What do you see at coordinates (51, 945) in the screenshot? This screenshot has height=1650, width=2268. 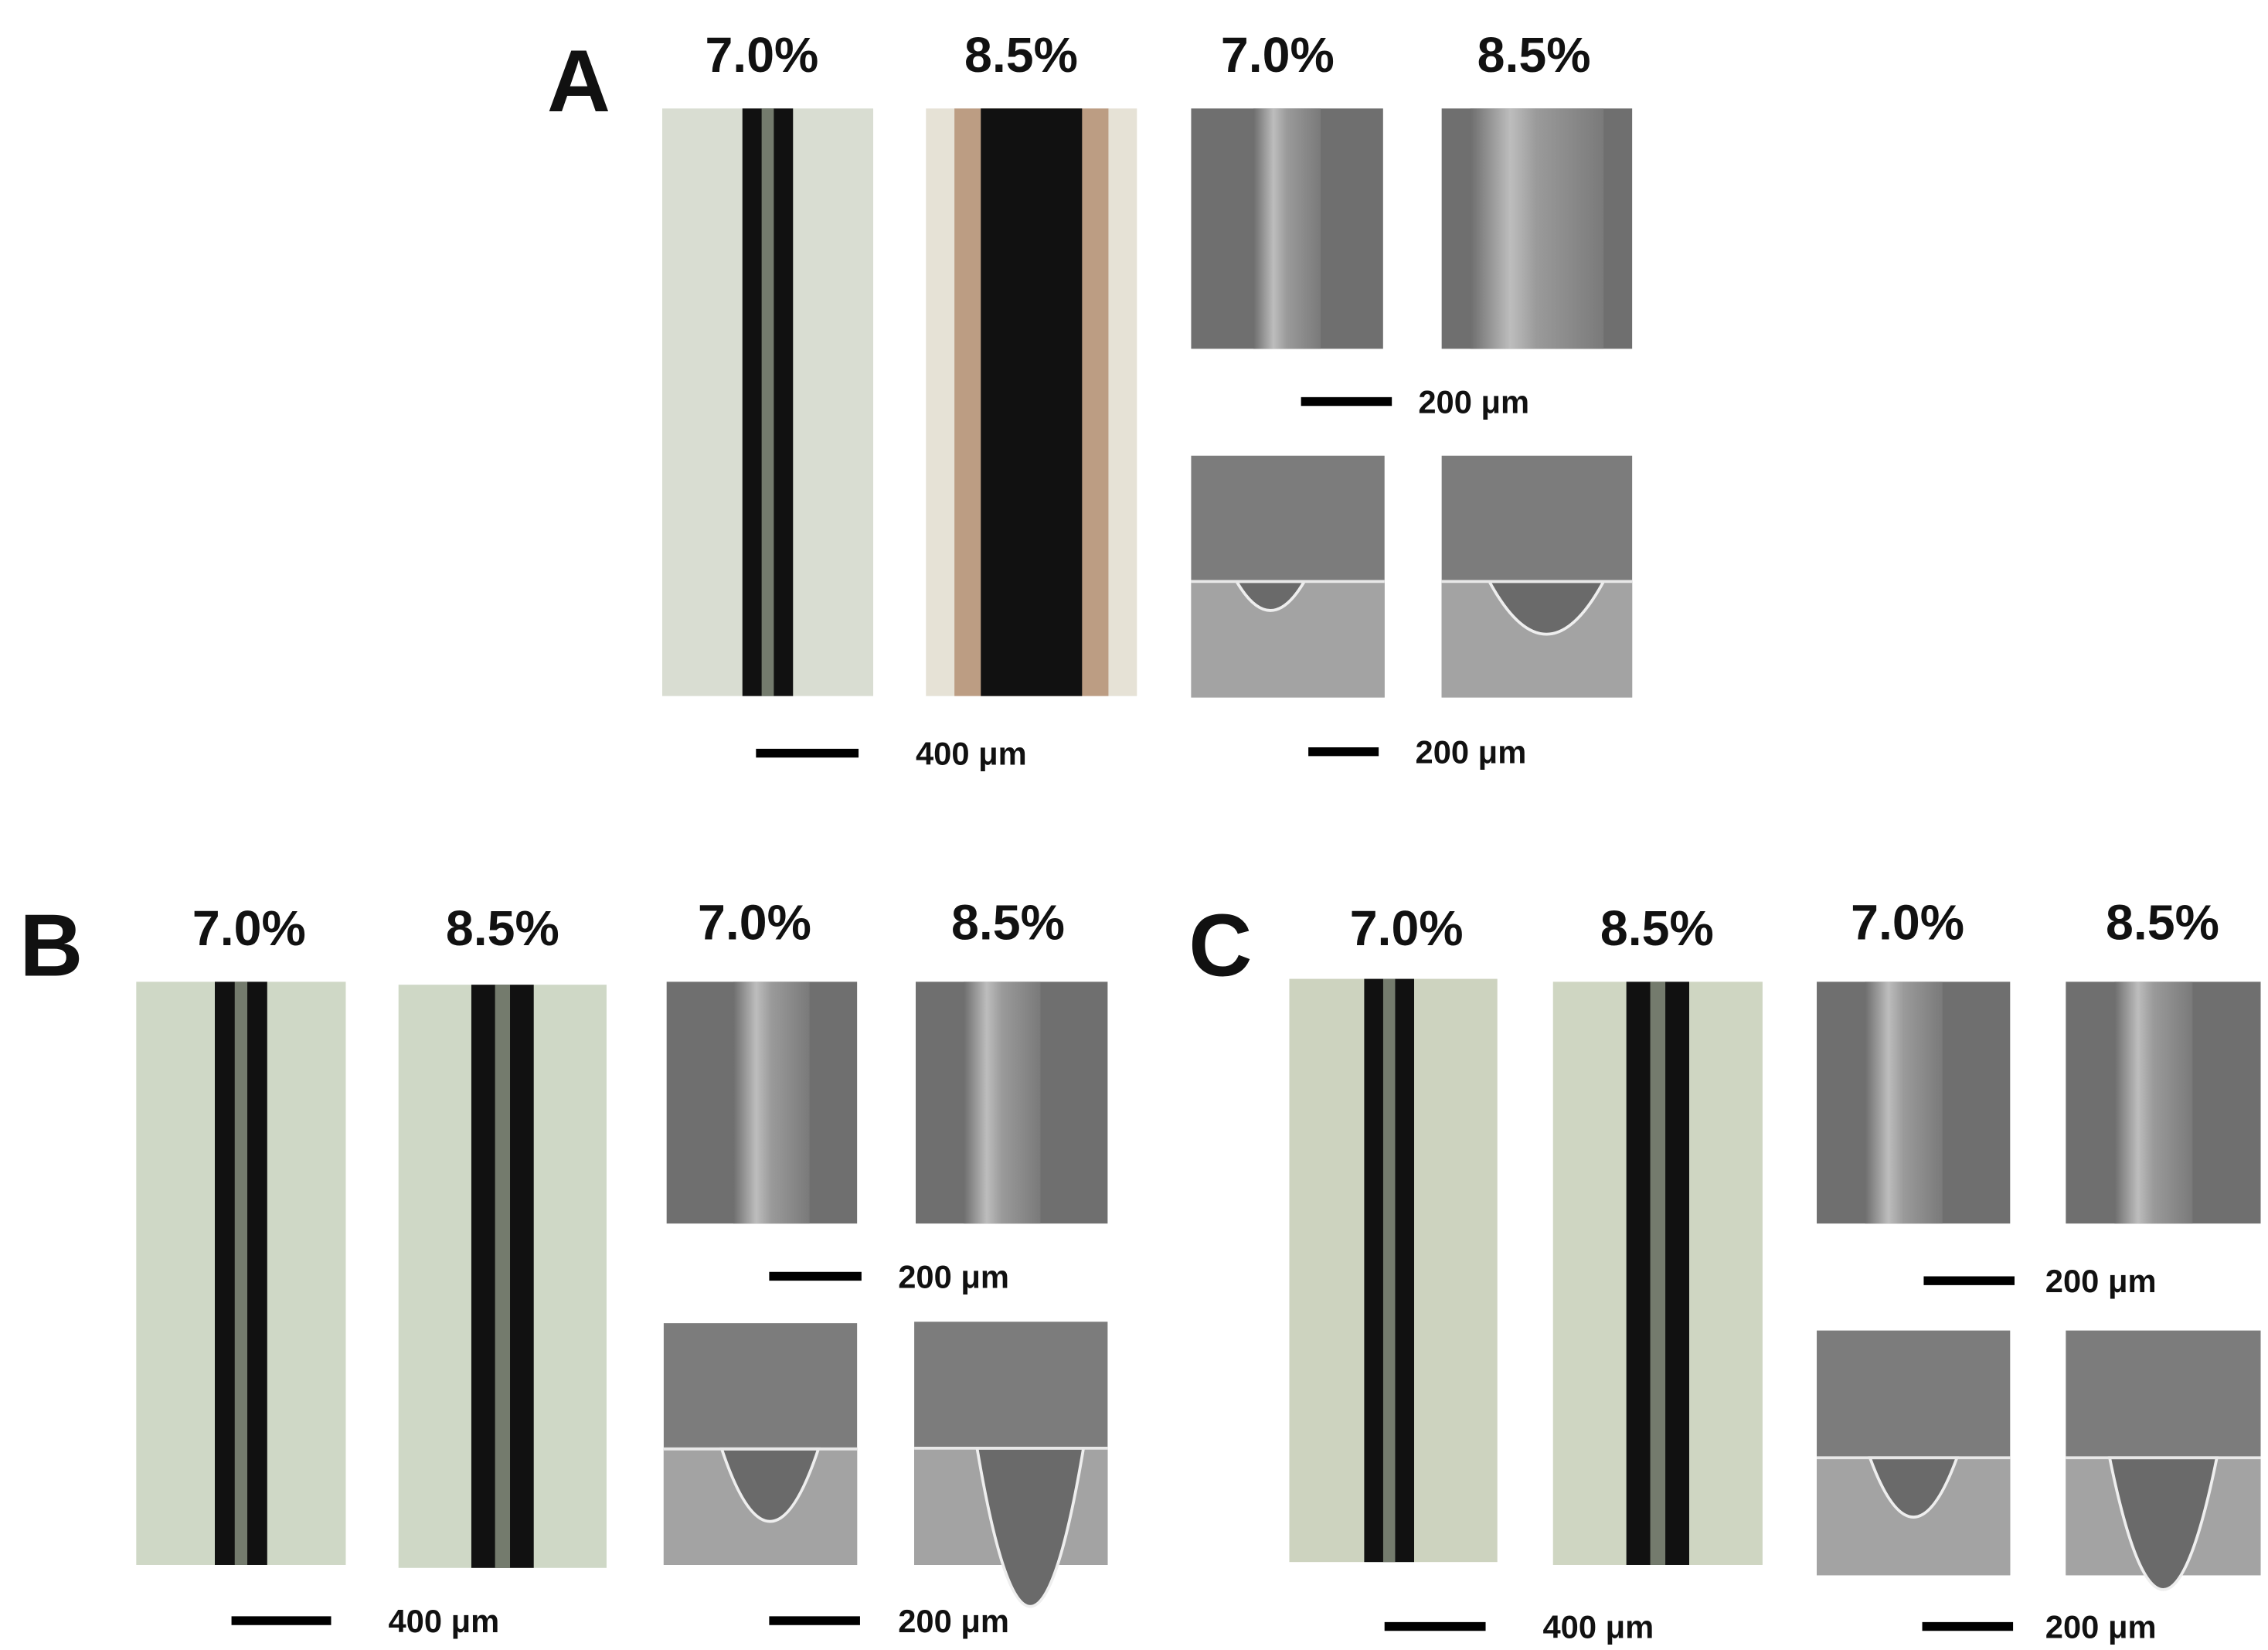 I see `panel-label: B` at bounding box center [51, 945].